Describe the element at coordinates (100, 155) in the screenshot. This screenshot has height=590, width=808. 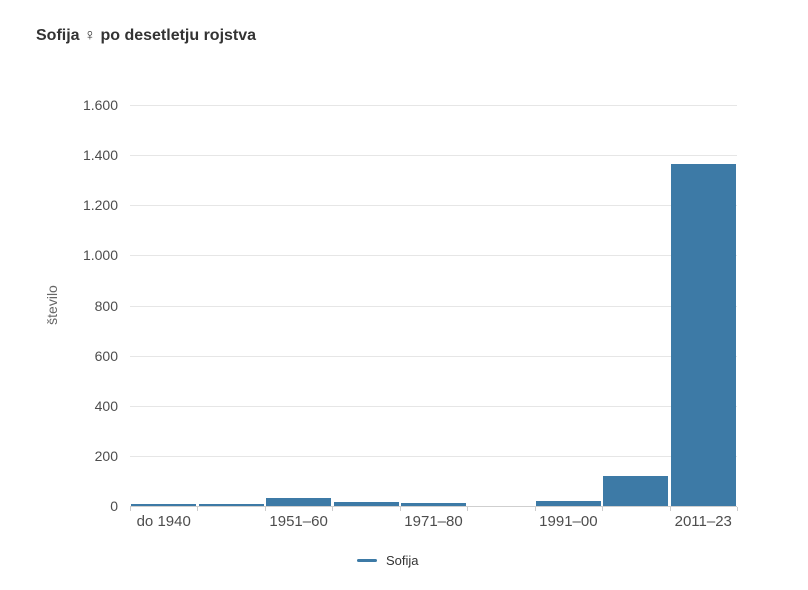
I see `y-tick-label: 1.400` at that location.